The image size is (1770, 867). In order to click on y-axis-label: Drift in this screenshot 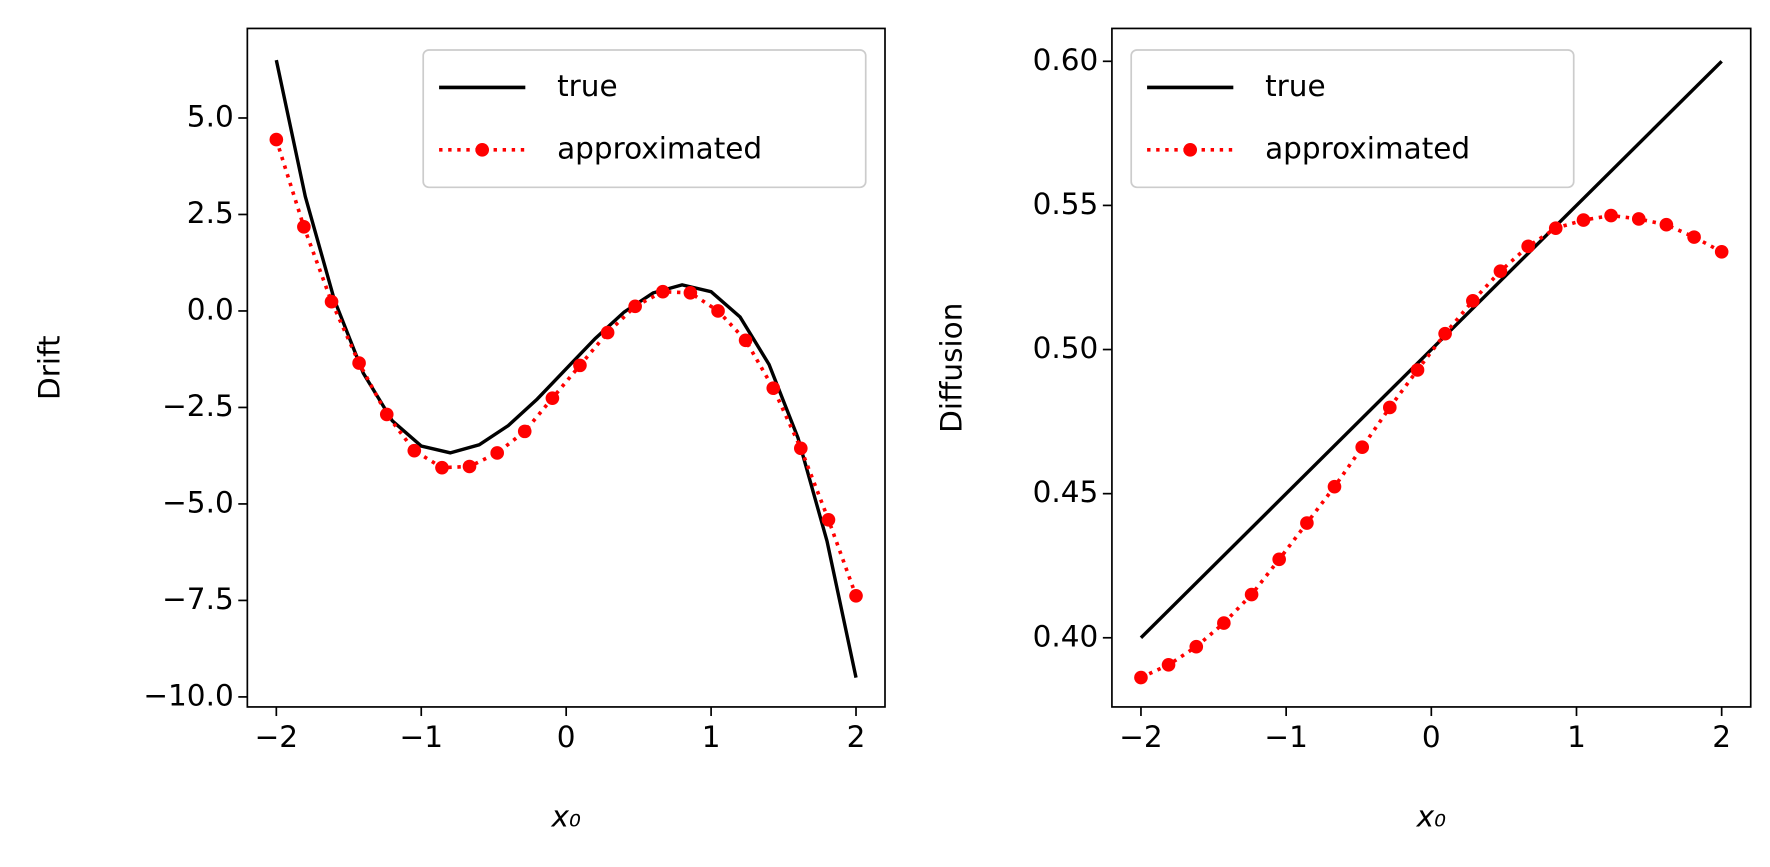, I will do `click(50, 367)`.